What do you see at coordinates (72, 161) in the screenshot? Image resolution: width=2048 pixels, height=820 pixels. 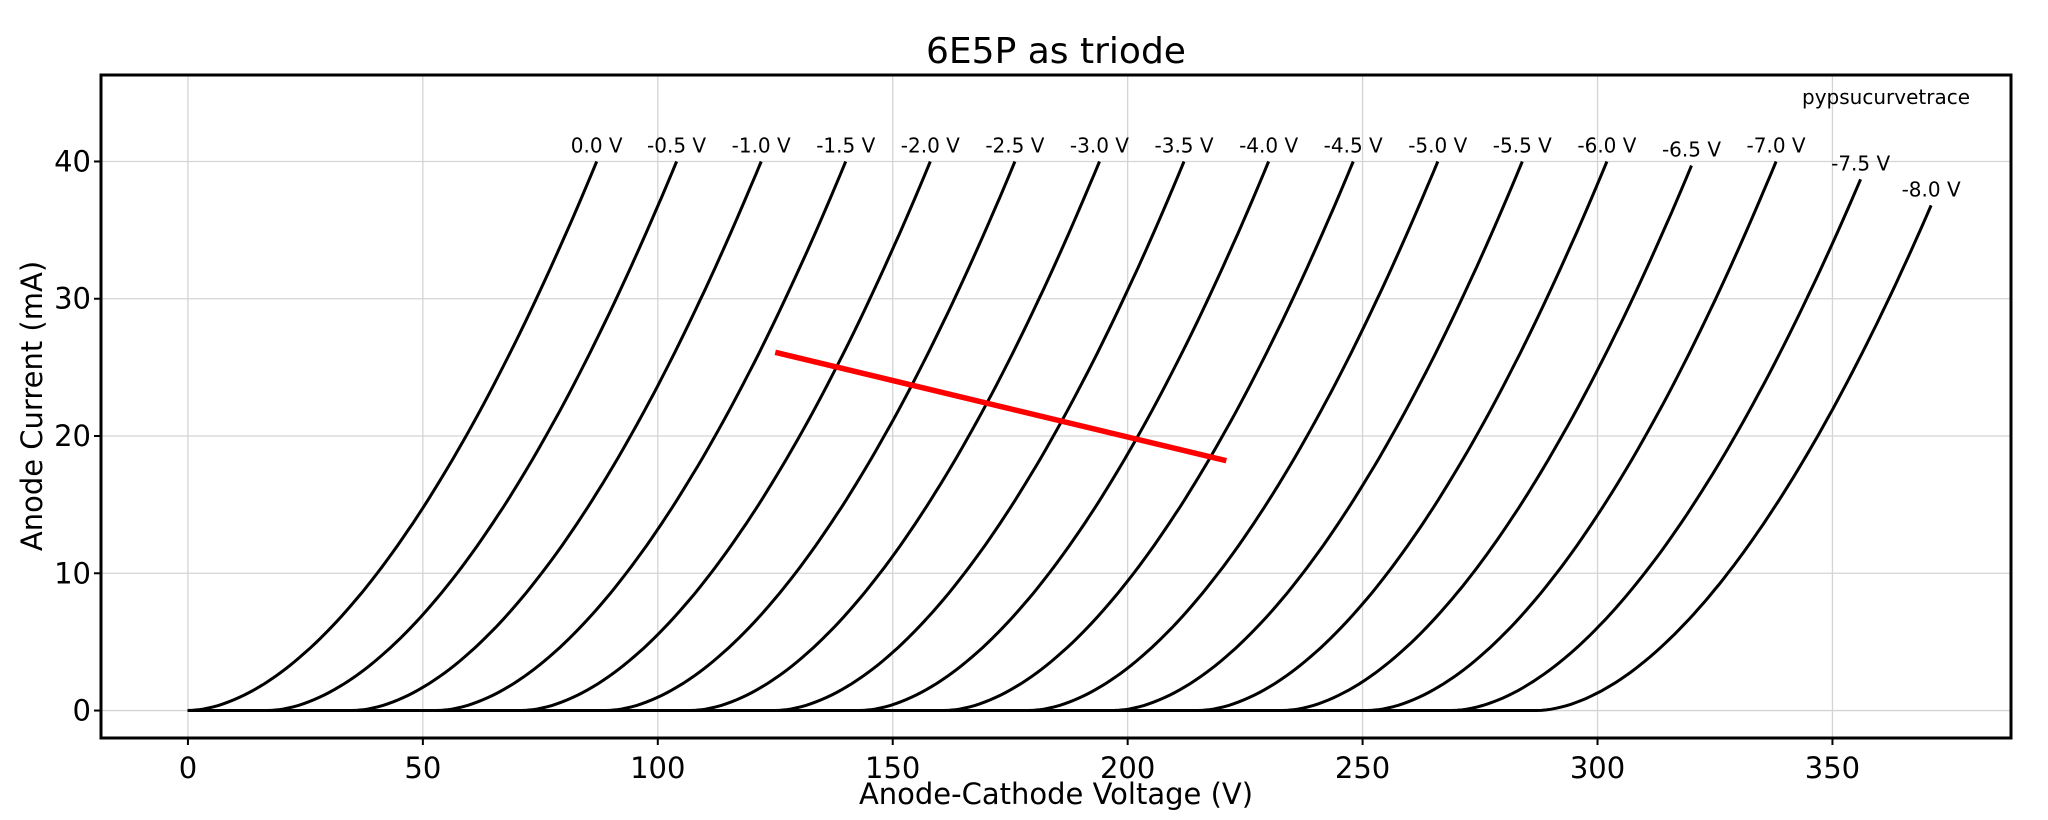 I see `y-tick-label: 40` at bounding box center [72, 161].